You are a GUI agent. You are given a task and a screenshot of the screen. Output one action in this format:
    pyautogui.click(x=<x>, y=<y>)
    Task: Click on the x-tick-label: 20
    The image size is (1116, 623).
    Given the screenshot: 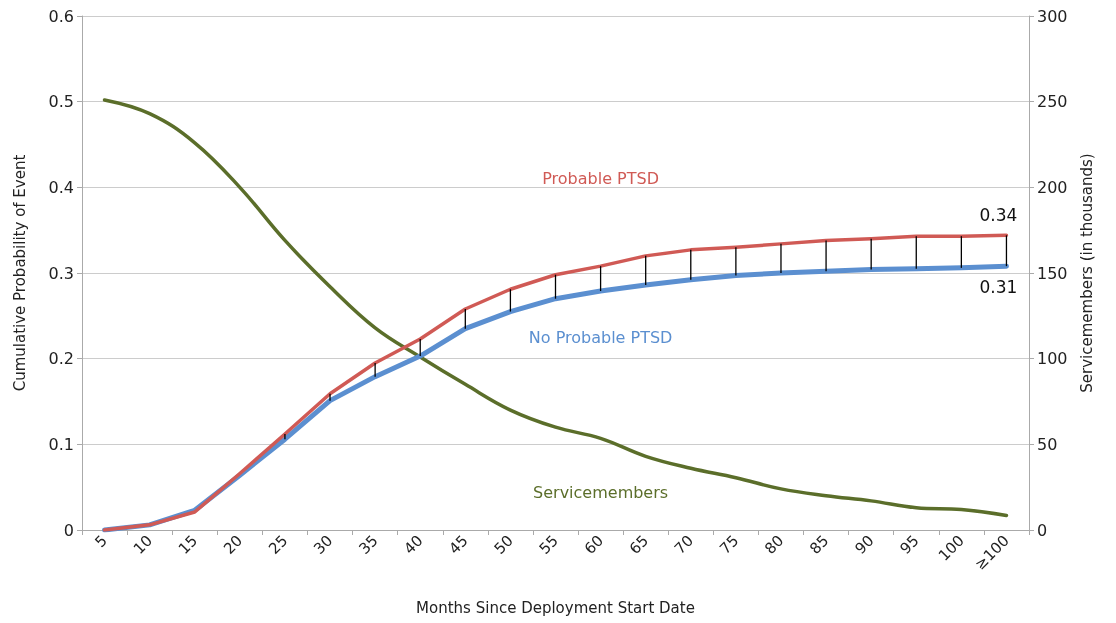 What is the action you would take?
    pyautogui.click(x=233, y=544)
    